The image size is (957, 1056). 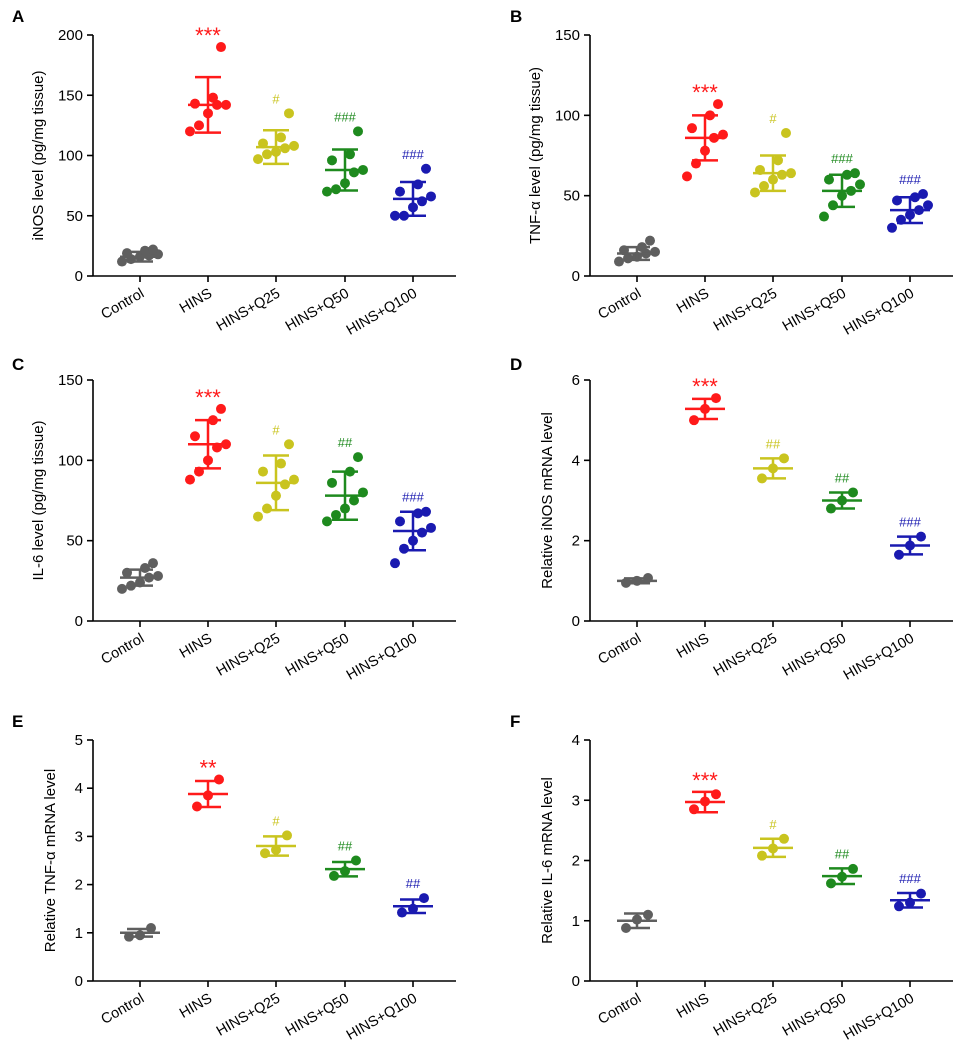 What do you see at coordinates (516, 364) in the screenshot?
I see `panel-letter: D` at bounding box center [516, 364].